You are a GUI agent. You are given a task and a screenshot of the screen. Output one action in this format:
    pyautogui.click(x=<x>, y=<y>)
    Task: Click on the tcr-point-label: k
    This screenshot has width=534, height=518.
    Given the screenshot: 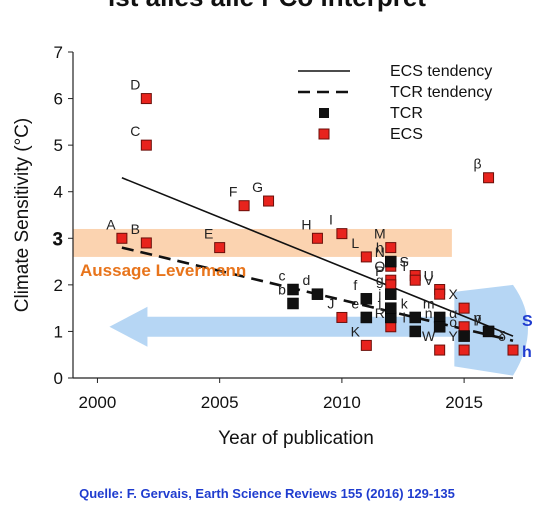 What is the action you would take?
    pyautogui.click(x=405, y=303)
    